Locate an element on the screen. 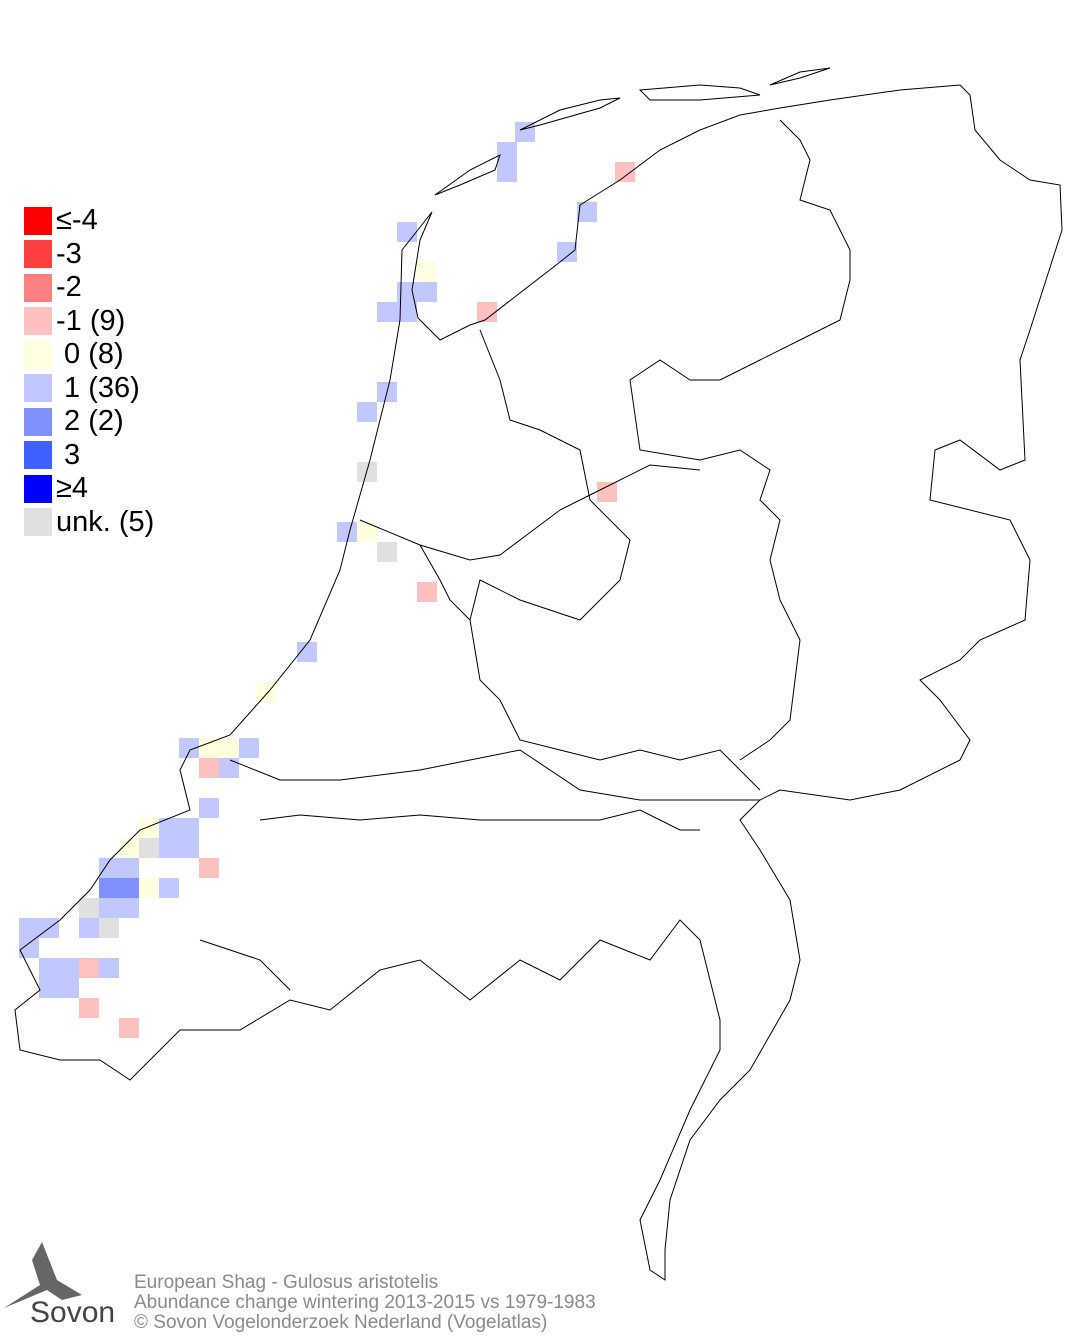 This screenshot has width=1074, height=1340. legend-label: 3 is located at coordinates (68, 454).